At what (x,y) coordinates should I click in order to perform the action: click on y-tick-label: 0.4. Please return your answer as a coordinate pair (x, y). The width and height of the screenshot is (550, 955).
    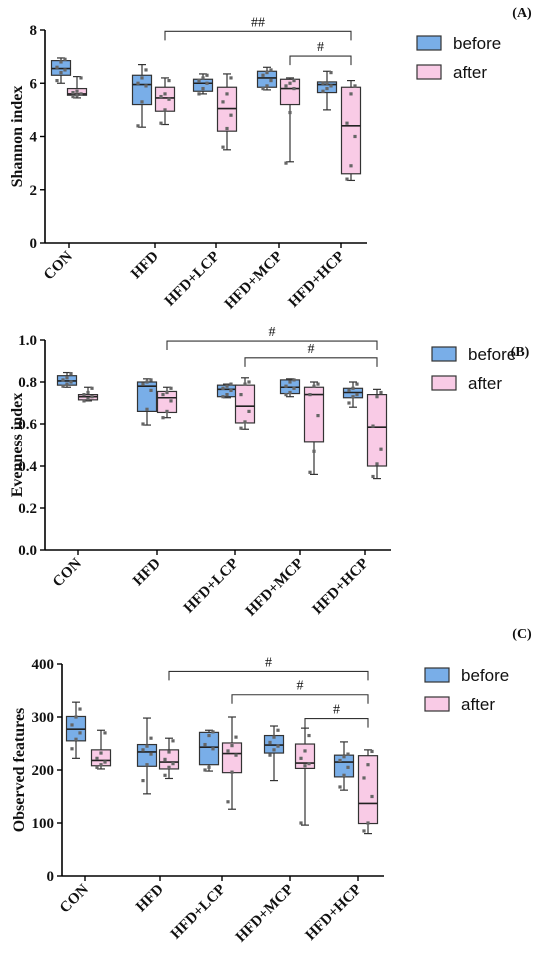
    Looking at the image, I should click on (27, 467).